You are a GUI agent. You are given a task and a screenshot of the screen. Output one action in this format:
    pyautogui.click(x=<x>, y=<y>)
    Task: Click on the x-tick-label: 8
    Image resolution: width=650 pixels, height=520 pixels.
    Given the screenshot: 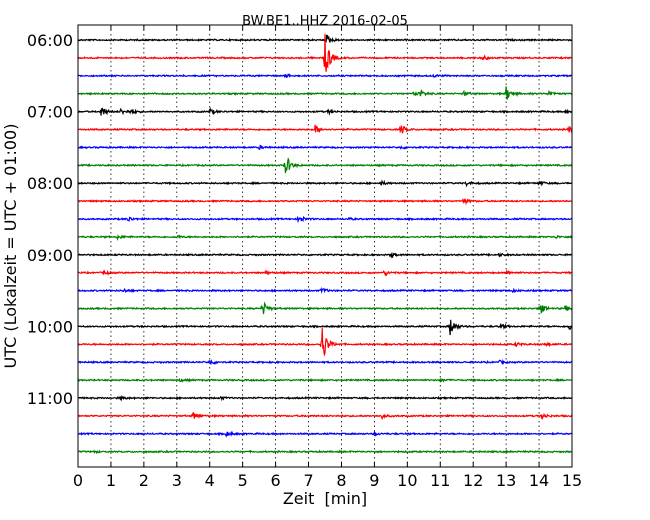 What is the action you would take?
    pyautogui.click(x=341, y=480)
    